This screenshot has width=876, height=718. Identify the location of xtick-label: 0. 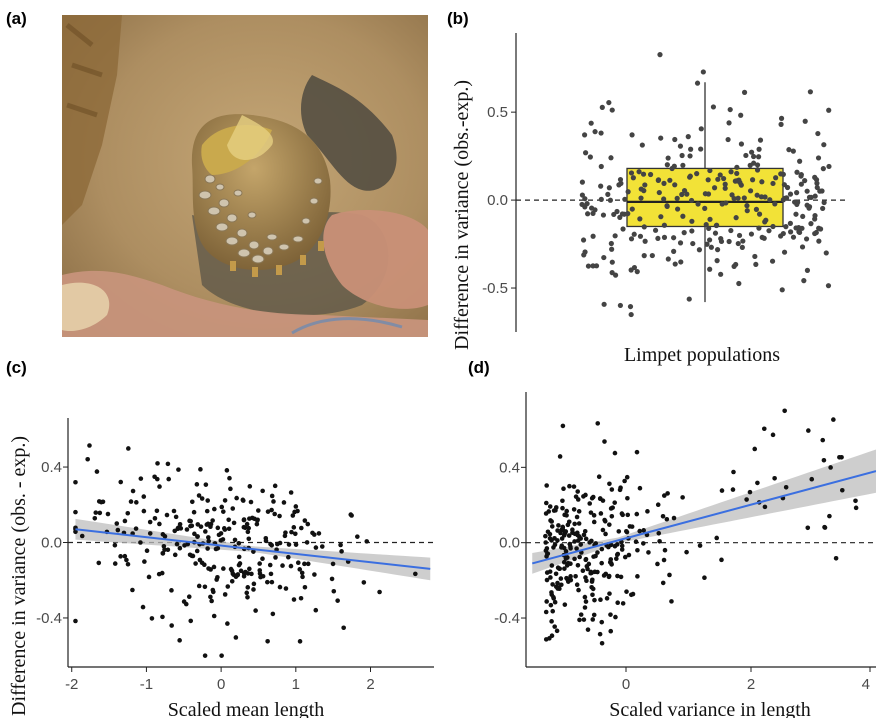
(221, 684).